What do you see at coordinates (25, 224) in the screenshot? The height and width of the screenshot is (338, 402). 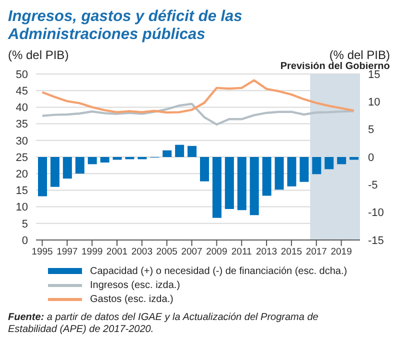 I see `y-tick-label: 5` at bounding box center [25, 224].